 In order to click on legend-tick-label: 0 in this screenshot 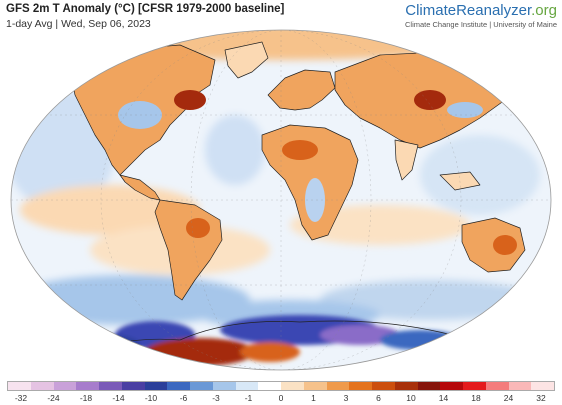, I will do `click(281, 398)`.